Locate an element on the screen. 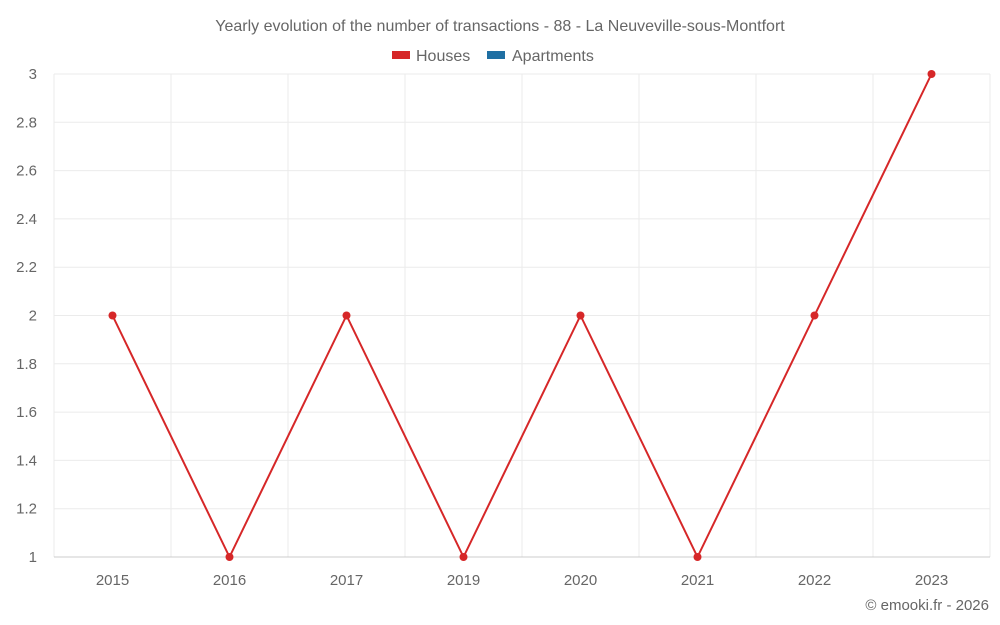 The image size is (1000, 625). legend-label-houses: Houses is located at coordinates (443, 56).